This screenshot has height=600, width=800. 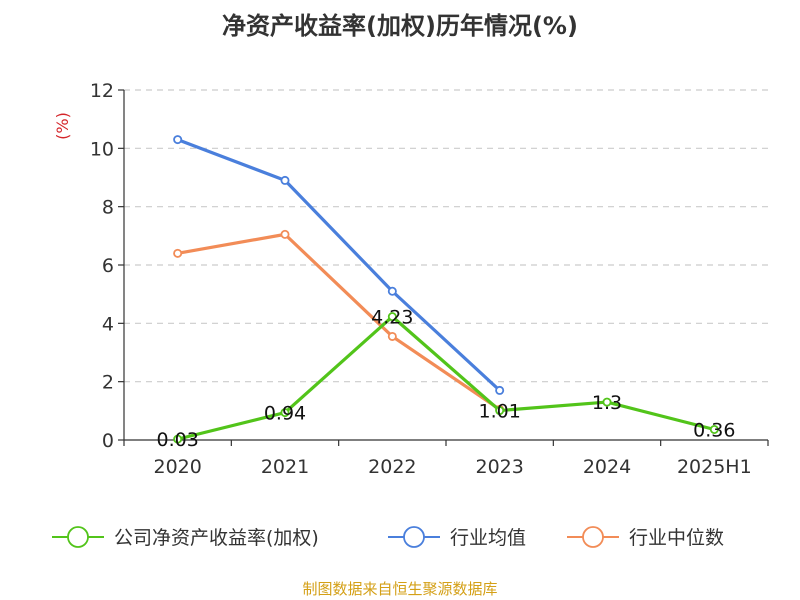 I want to click on data-label: 0.36, so click(x=714, y=431).